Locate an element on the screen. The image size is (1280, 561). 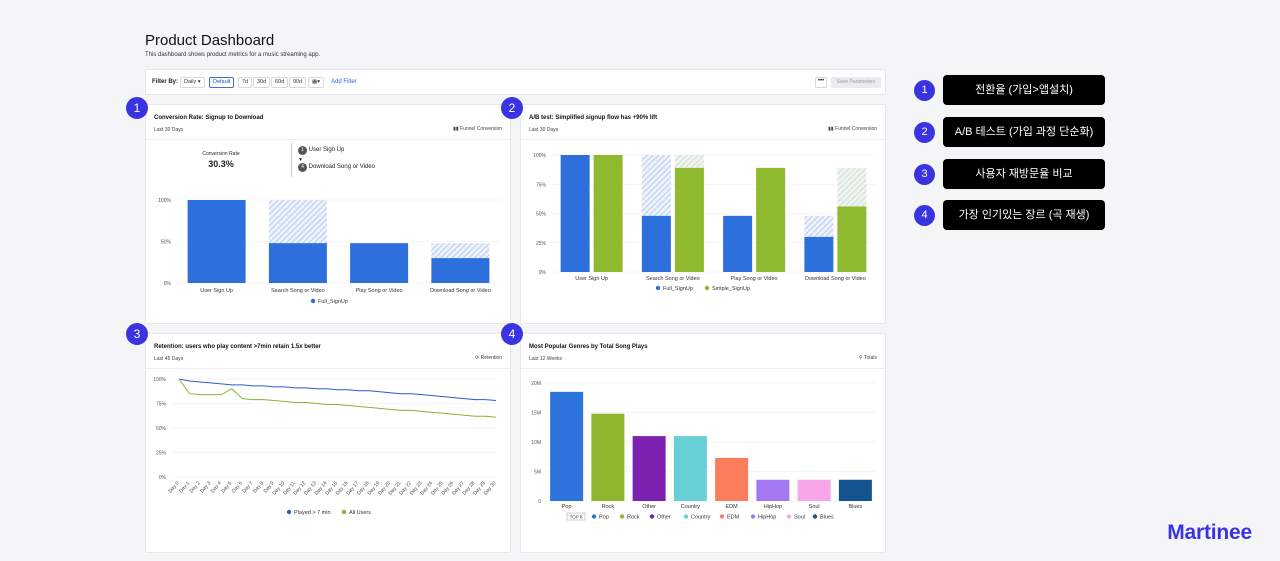
annotation-note: 전환율 (가입>앱설치) is located at coordinates (1024, 90).